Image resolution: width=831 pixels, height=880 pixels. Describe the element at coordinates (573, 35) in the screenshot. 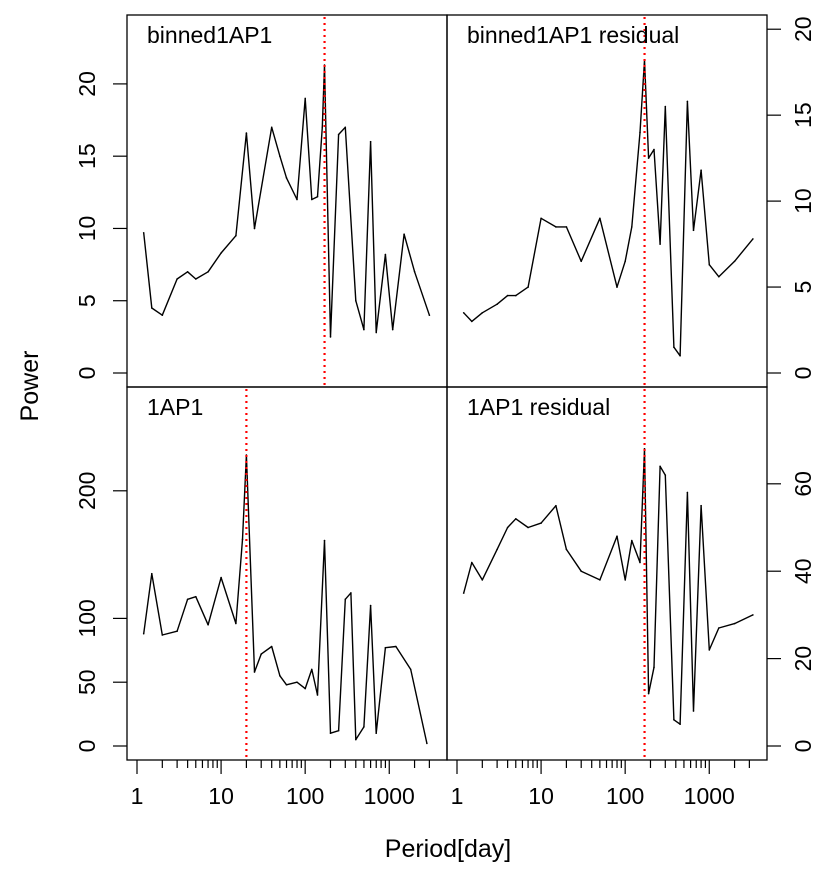

I see `panel-title: binned1AP1 residual` at that location.